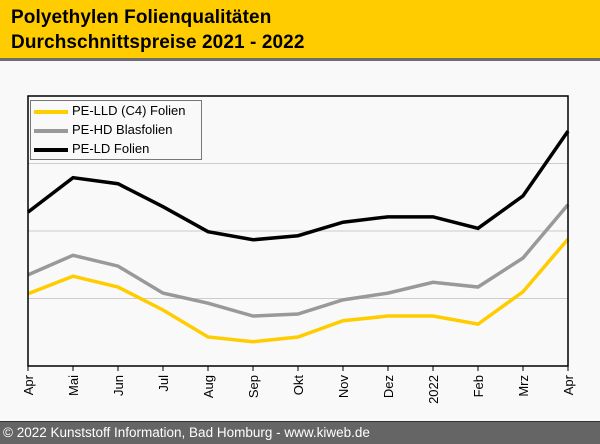 The height and width of the screenshot is (444, 600). I want to click on x-axis: Apr Mai Jun Jul Aug Sep Okt Nov Dez 2022 Feb Mrz Apr, so click(298, 385).